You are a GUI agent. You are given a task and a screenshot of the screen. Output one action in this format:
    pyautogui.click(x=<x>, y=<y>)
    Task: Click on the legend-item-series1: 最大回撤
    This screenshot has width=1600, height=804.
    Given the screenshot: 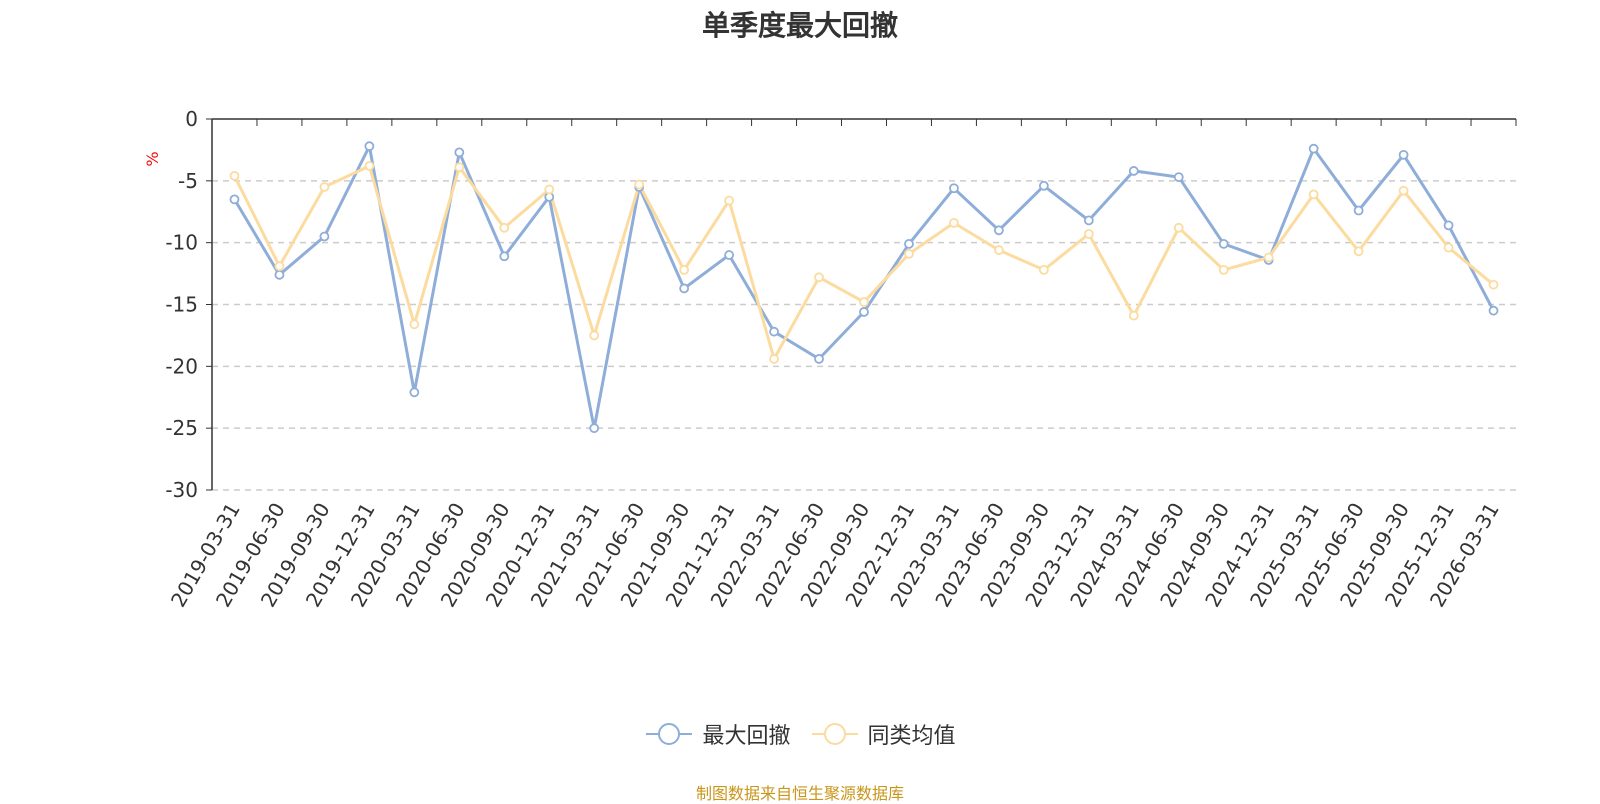 What is the action you would take?
    pyautogui.click(x=717, y=734)
    